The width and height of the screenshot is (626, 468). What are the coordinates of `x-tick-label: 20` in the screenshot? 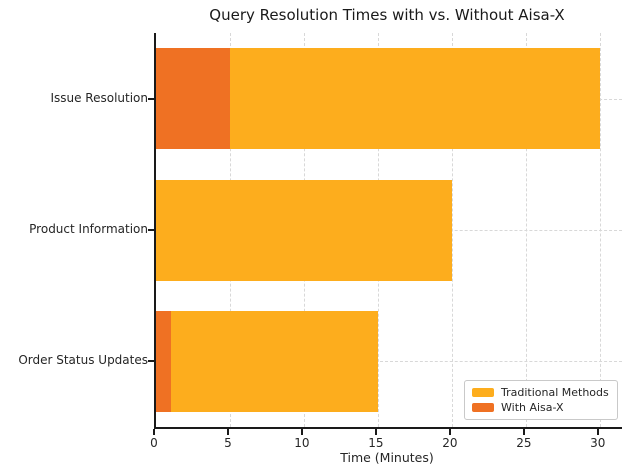 It's located at (450, 443).